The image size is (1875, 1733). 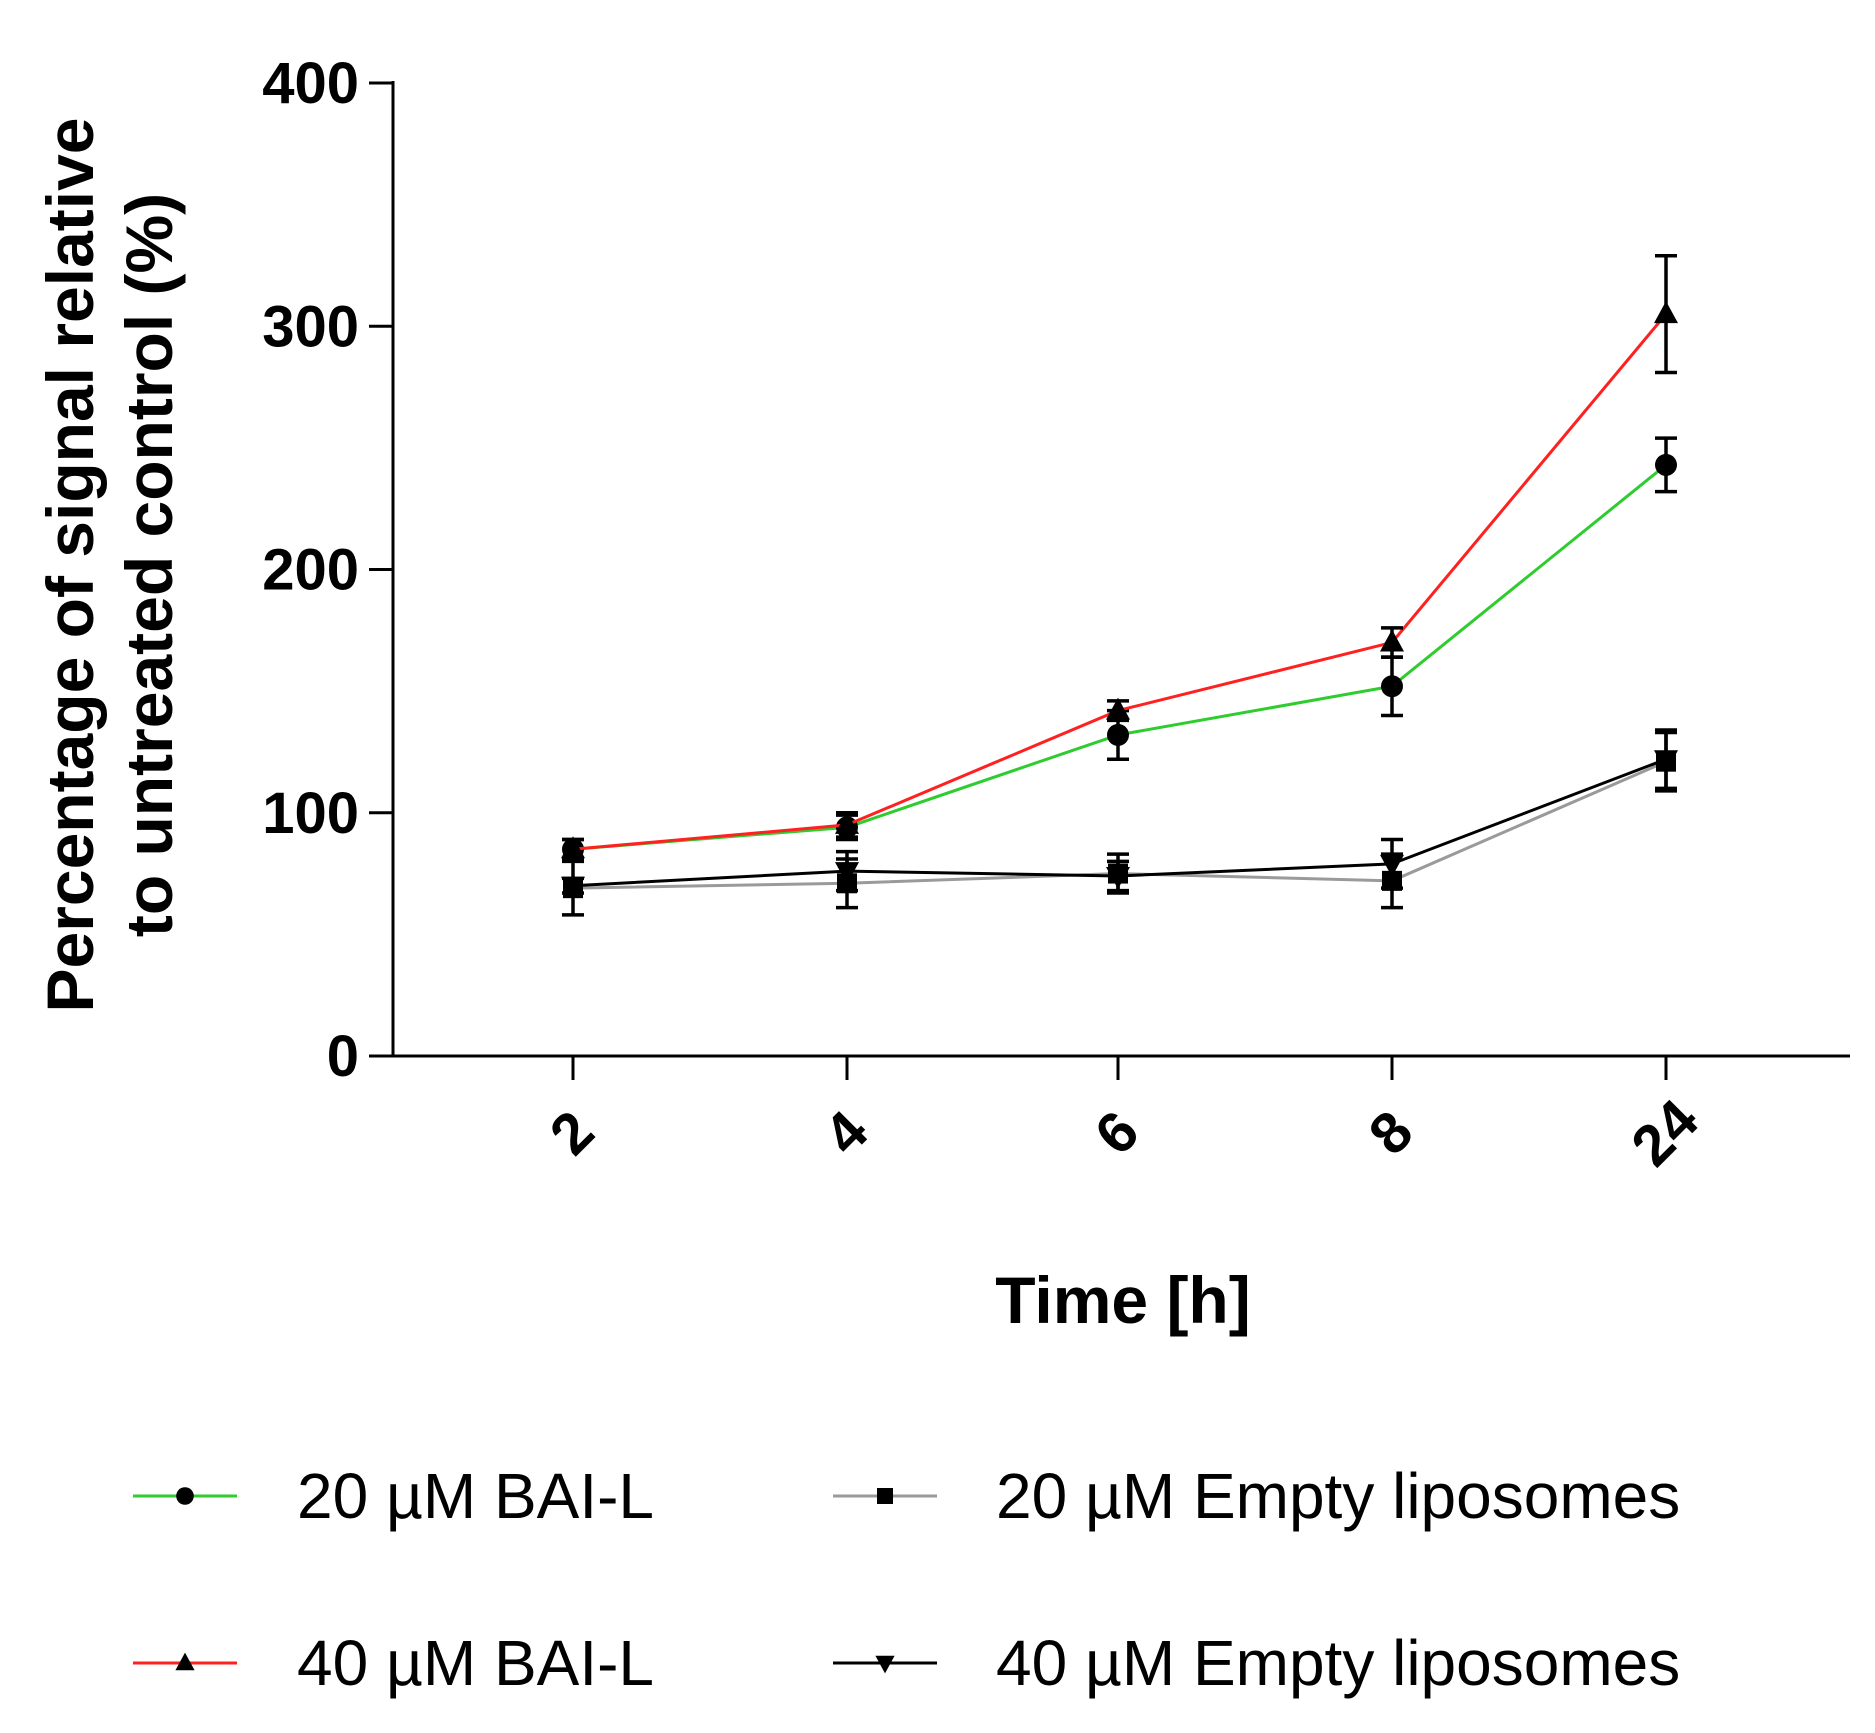 What do you see at coordinates (475, 1663) in the screenshot?
I see `legend-label: 40 µM BAI-L` at bounding box center [475, 1663].